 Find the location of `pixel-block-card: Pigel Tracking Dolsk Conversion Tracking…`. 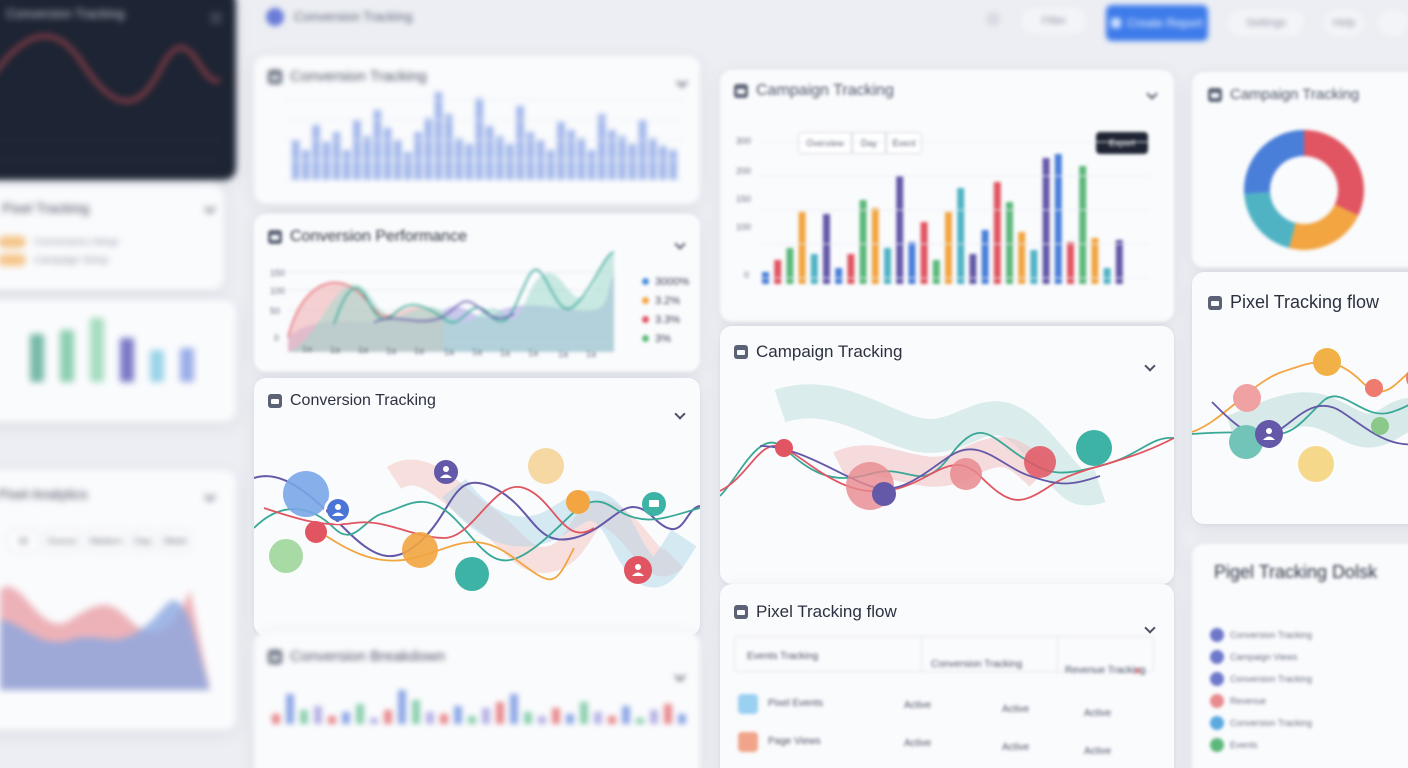

pixel-block-card: Pigel Tracking Dolsk Conversion Tracking… is located at coordinates (1300, 656).